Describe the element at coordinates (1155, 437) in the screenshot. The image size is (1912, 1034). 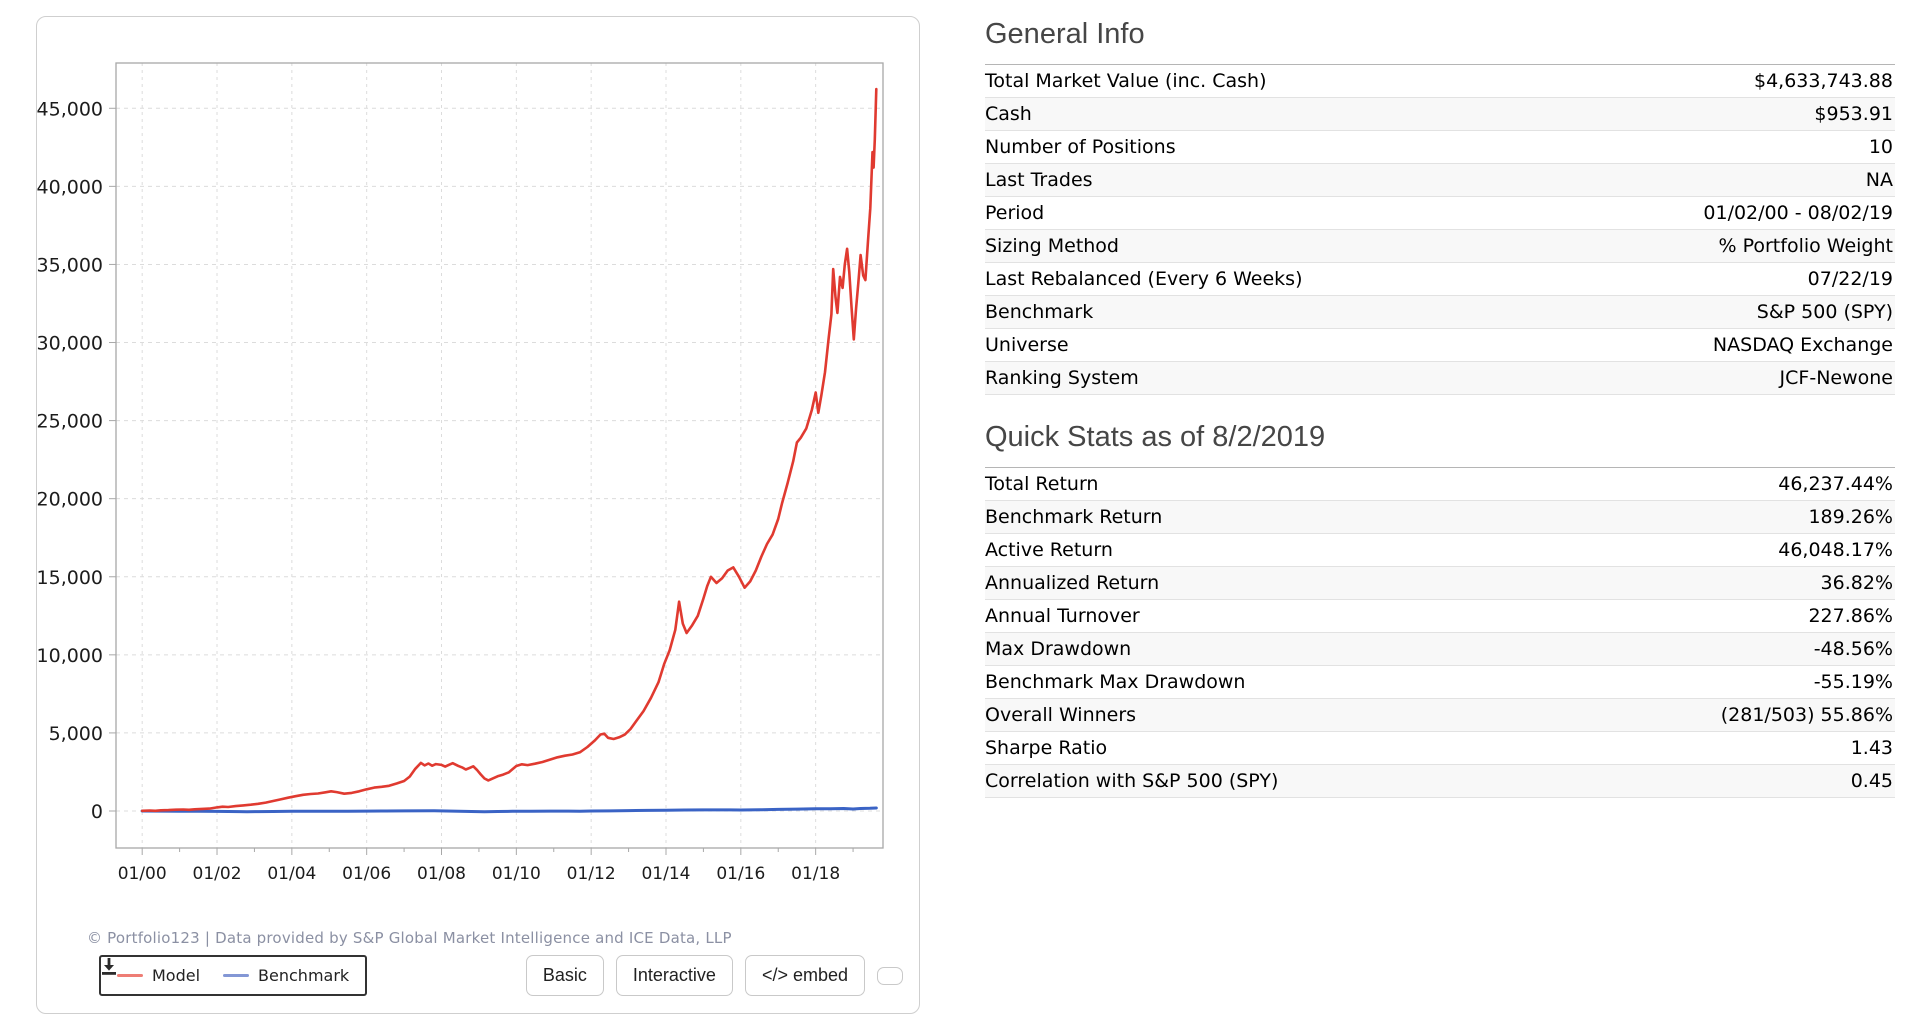
I see `quick-stats-title: Quick Stats as of 8/2/2019` at that location.